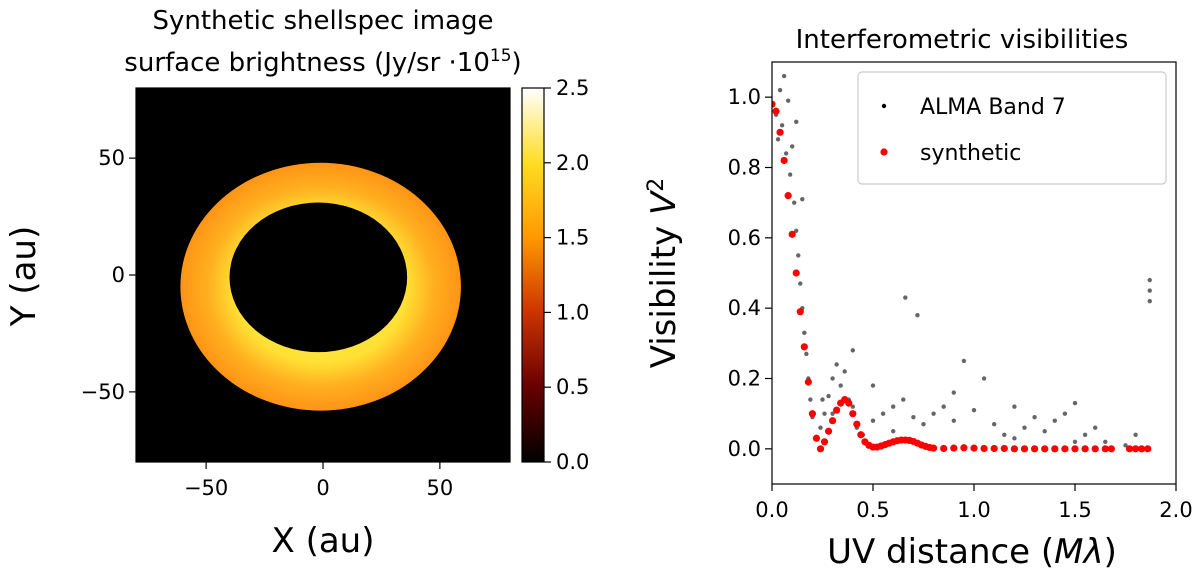 The height and width of the screenshot is (584, 1200). What do you see at coordinates (572, 88) in the screenshot?
I see `colorbar-tick-label: 2.5` at bounding box center [572, 88].